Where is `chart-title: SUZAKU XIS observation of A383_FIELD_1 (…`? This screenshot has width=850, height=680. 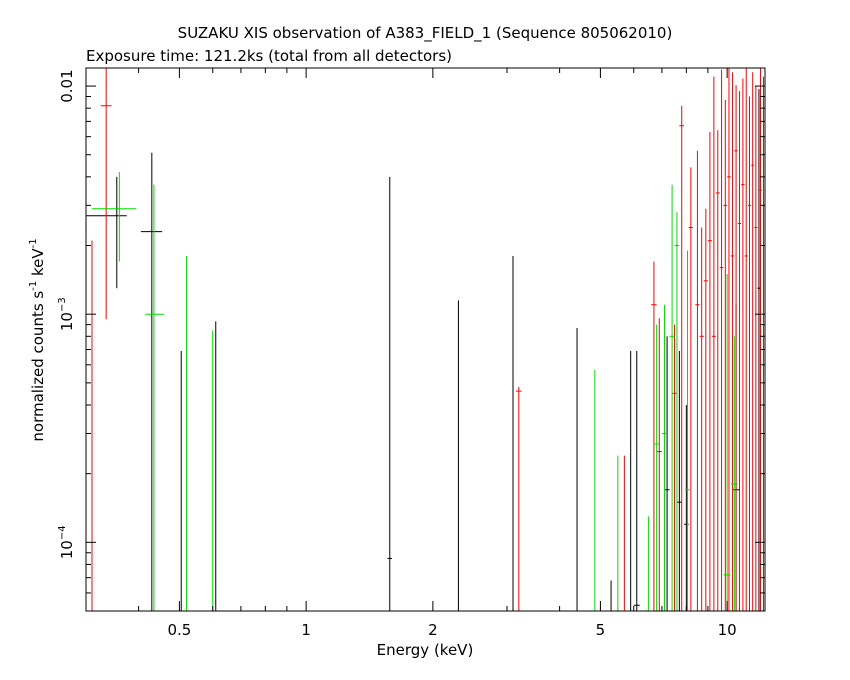
chart-title: SUZAKU XIS observation of A383_FIELD_1 (… is located at coordinates (425, 33).